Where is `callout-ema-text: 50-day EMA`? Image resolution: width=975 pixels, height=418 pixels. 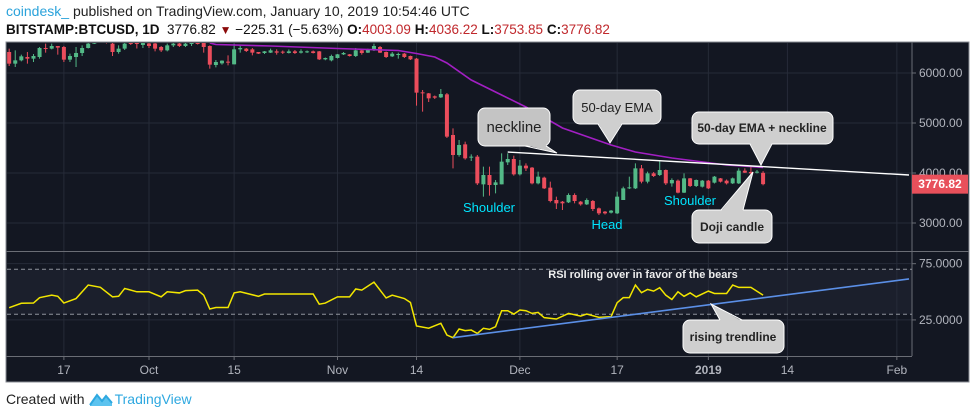 callout-ema-text: 50-day EMA is located at coordinates (617, 107).